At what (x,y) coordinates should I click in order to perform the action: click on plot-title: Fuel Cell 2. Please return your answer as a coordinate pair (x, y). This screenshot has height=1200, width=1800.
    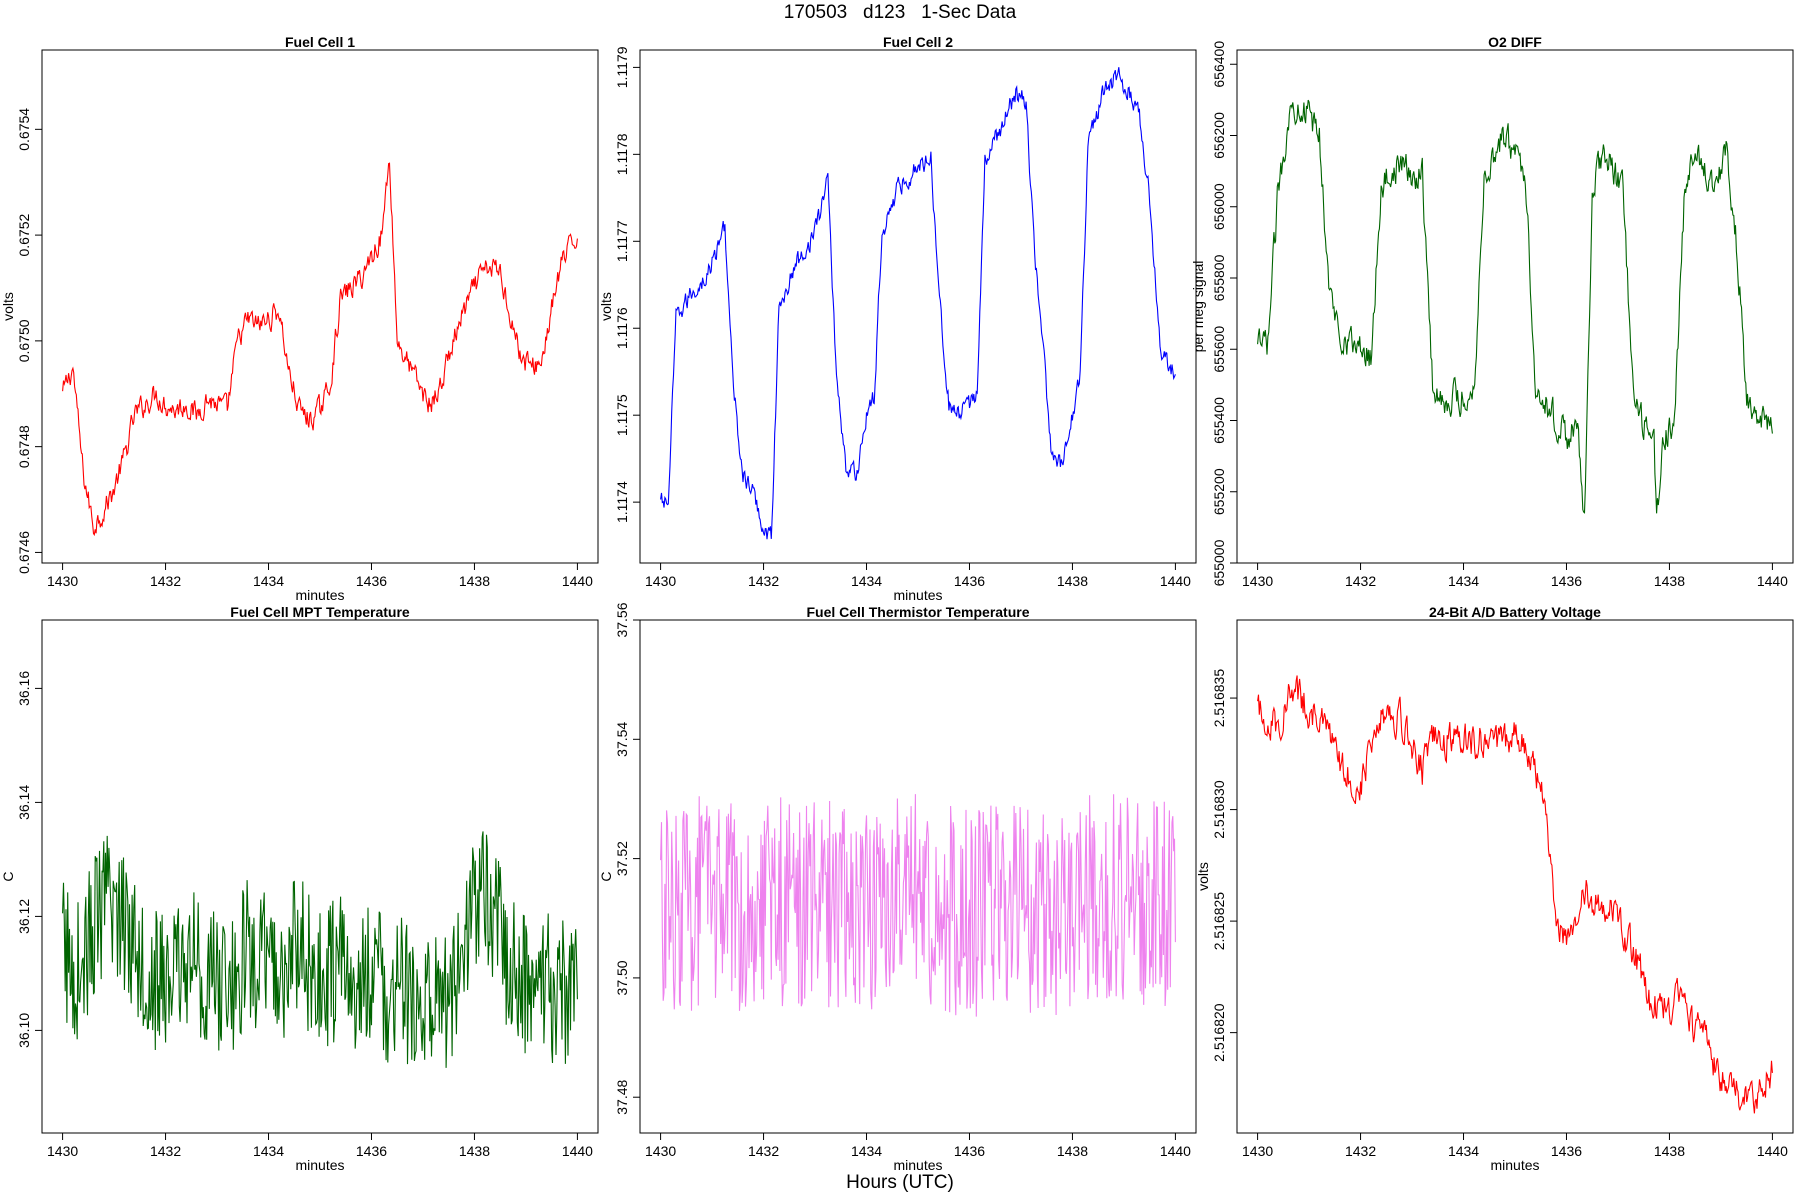
    Looking at the image, I should click on (918, 42).